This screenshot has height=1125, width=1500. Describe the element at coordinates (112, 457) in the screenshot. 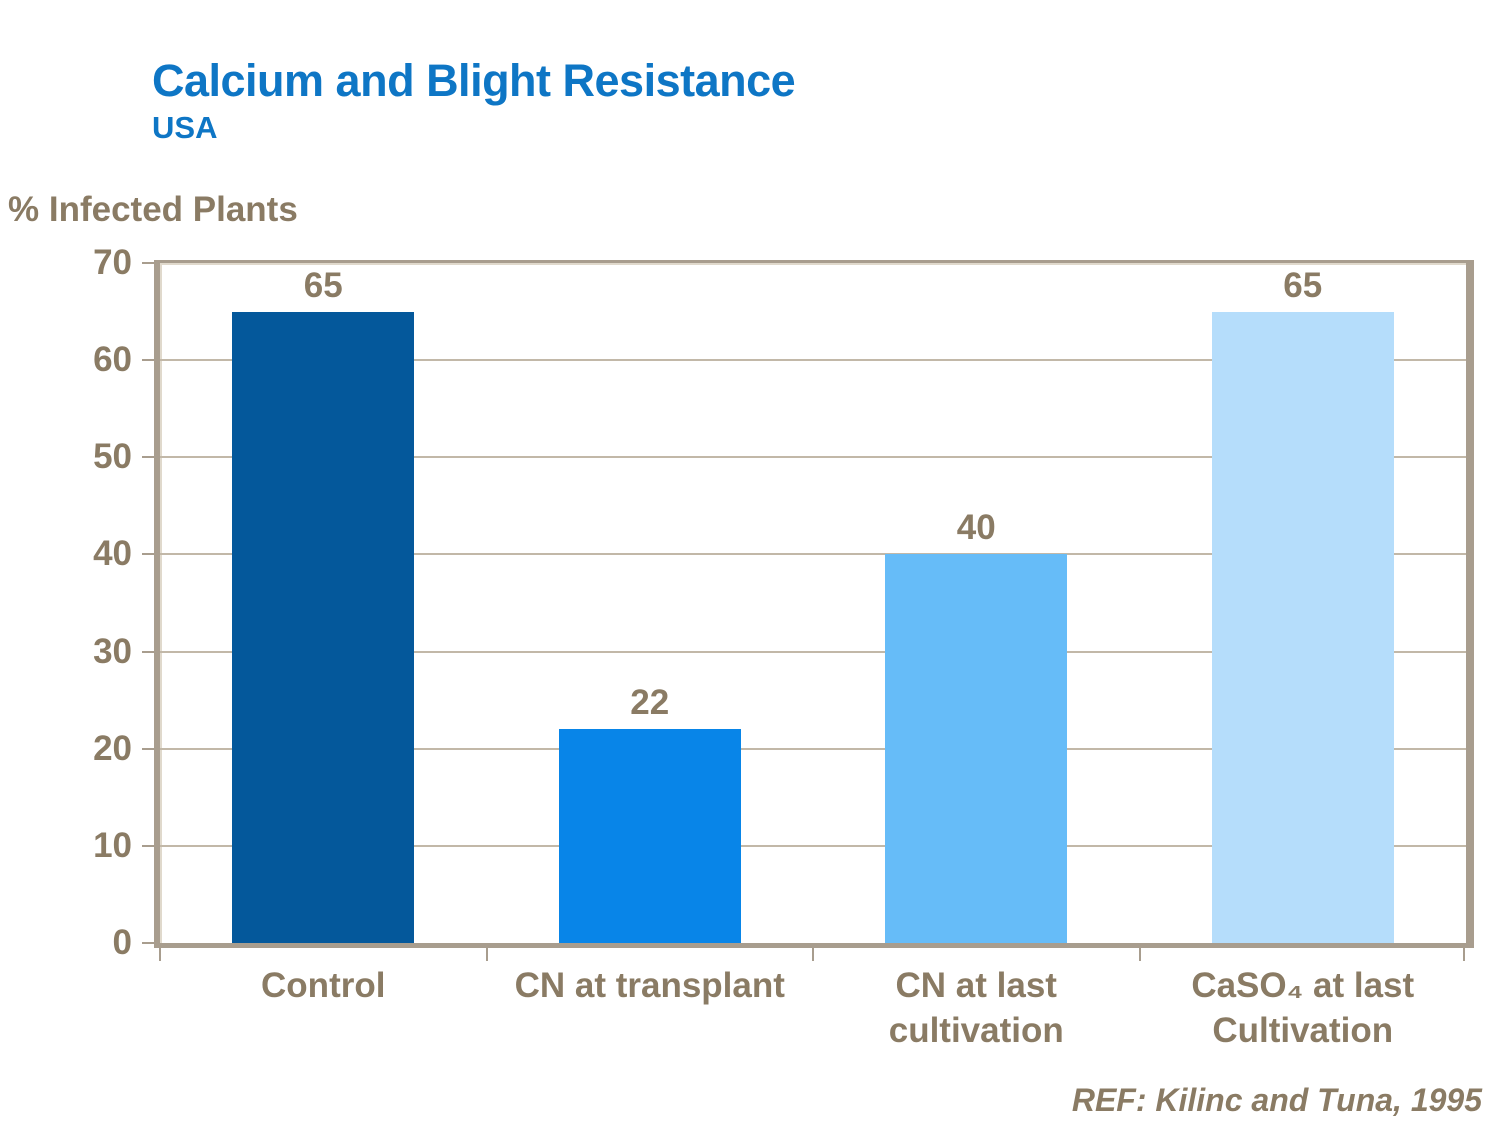

I see `y-tick-label: 50` at that location.